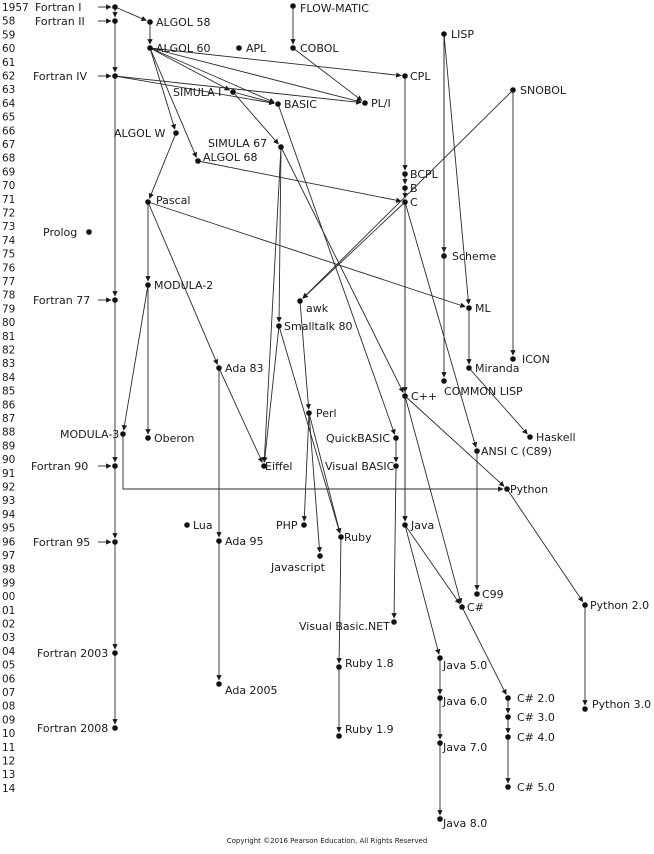  What do you see at coordinates (8, 159) in the screenshot?
I see `year-label: 68` at bounding box center [8, 159].